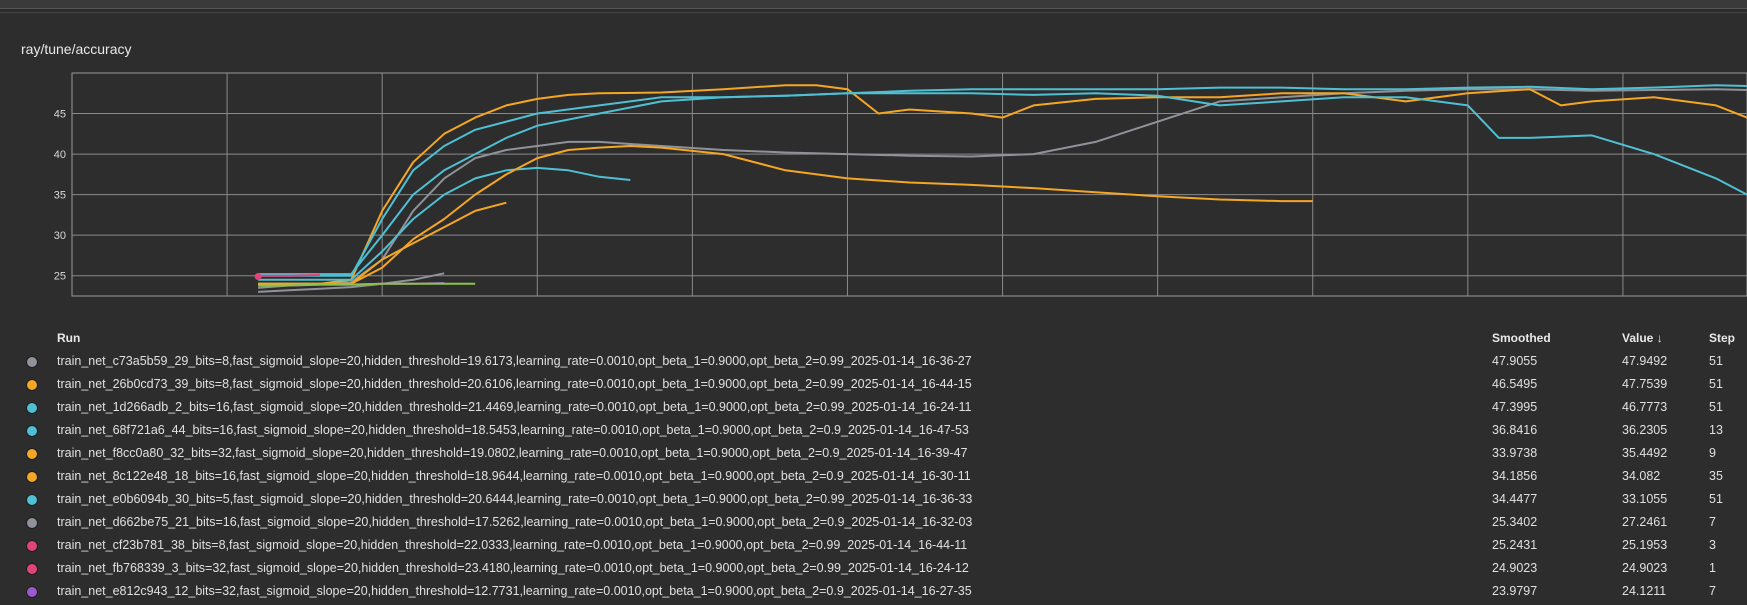 Image resolution: width=1747 pixels, height=605 pixels. Describe the element at coordinates (1515, 522) in the screenshot. I see `smoothed-value: 25.3402` at that location.